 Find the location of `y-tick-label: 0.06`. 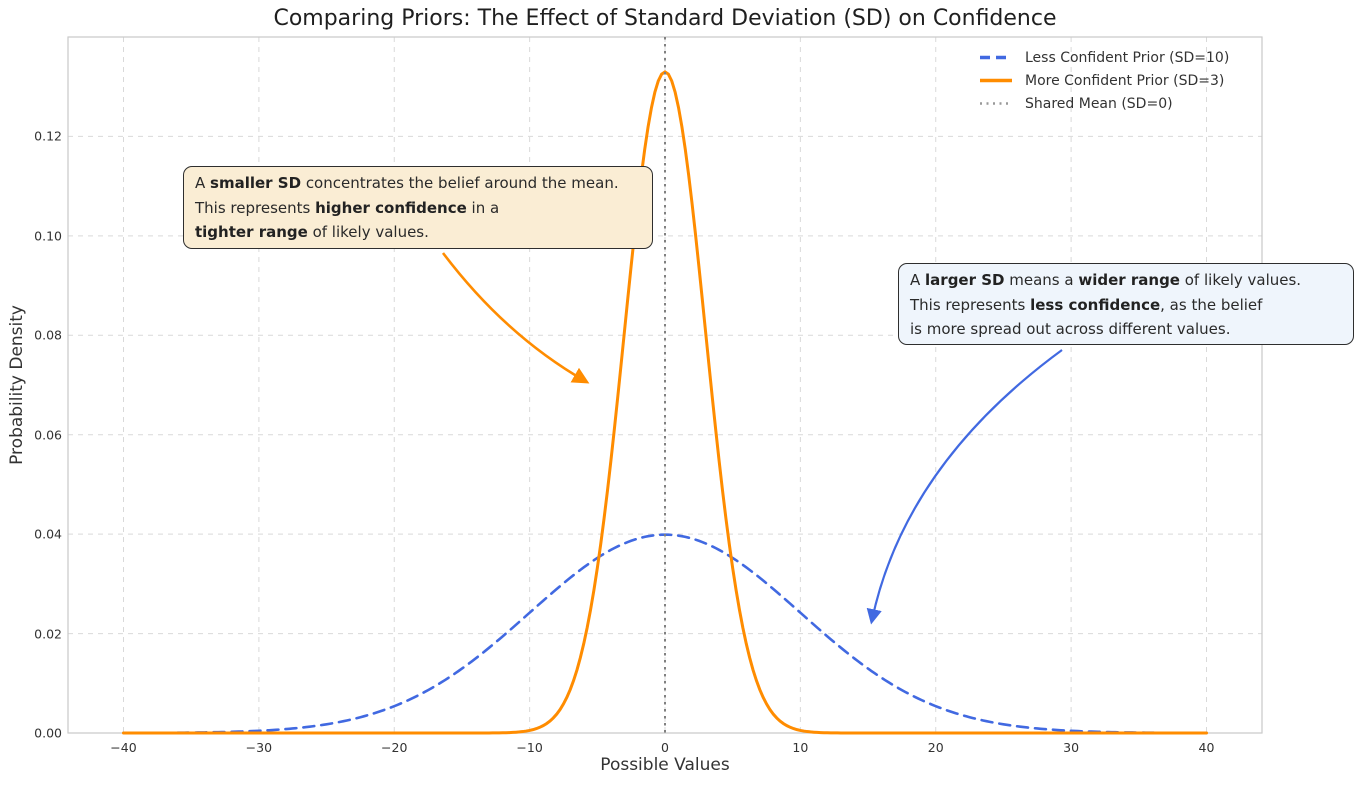

y-tick-label: 0.06 is located at coordinates (48, 435).